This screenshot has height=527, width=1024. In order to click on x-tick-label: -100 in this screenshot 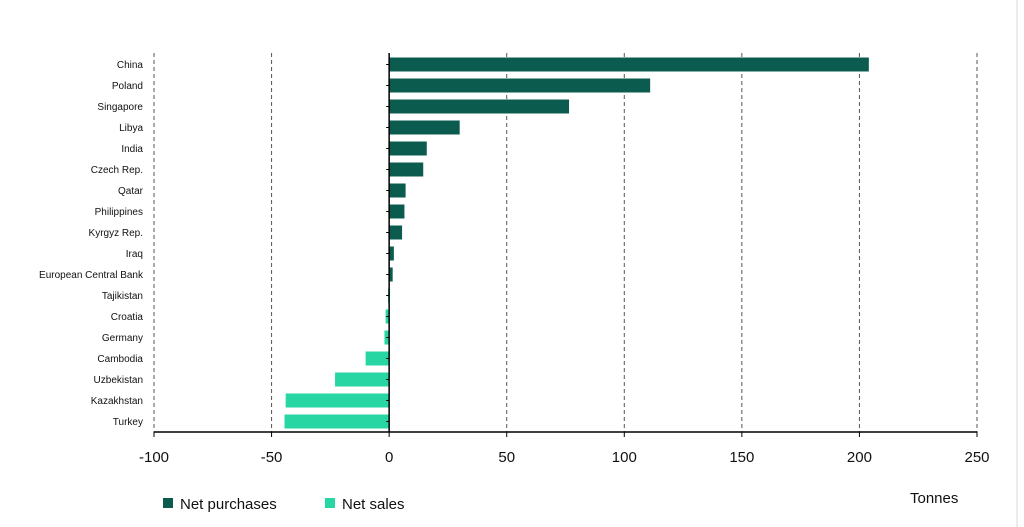, I will do `click(154, 457)`.